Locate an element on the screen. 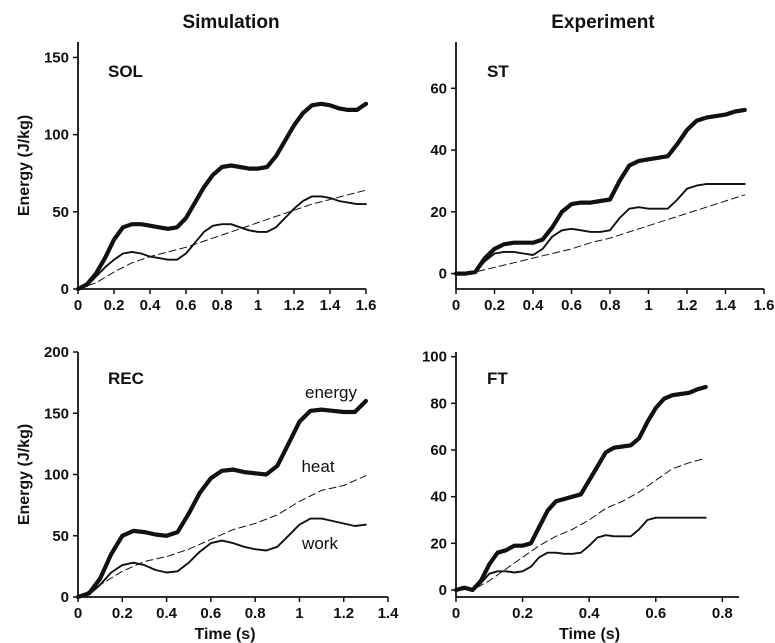 The image size is (775, 643). panel-label-st: ST is located at coordinates (498, 71).